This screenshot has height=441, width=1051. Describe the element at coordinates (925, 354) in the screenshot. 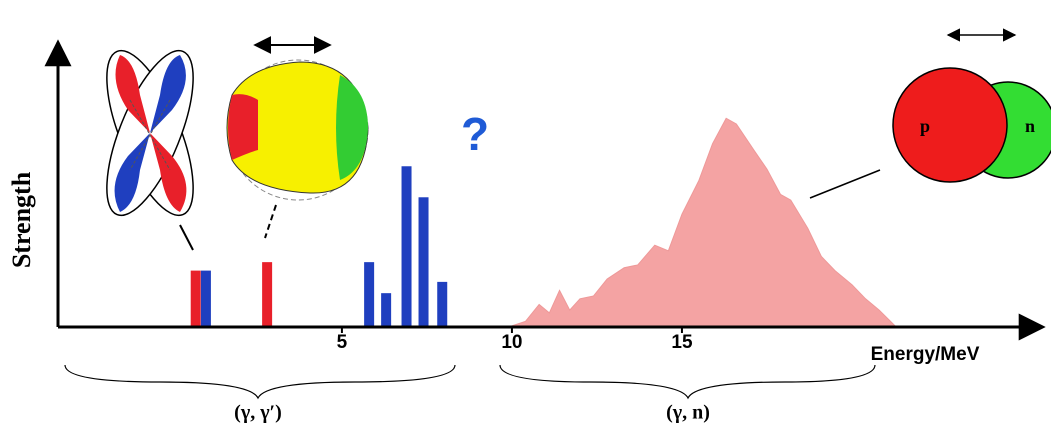

I see `x-axis-label: Energy/MeV` at that location.